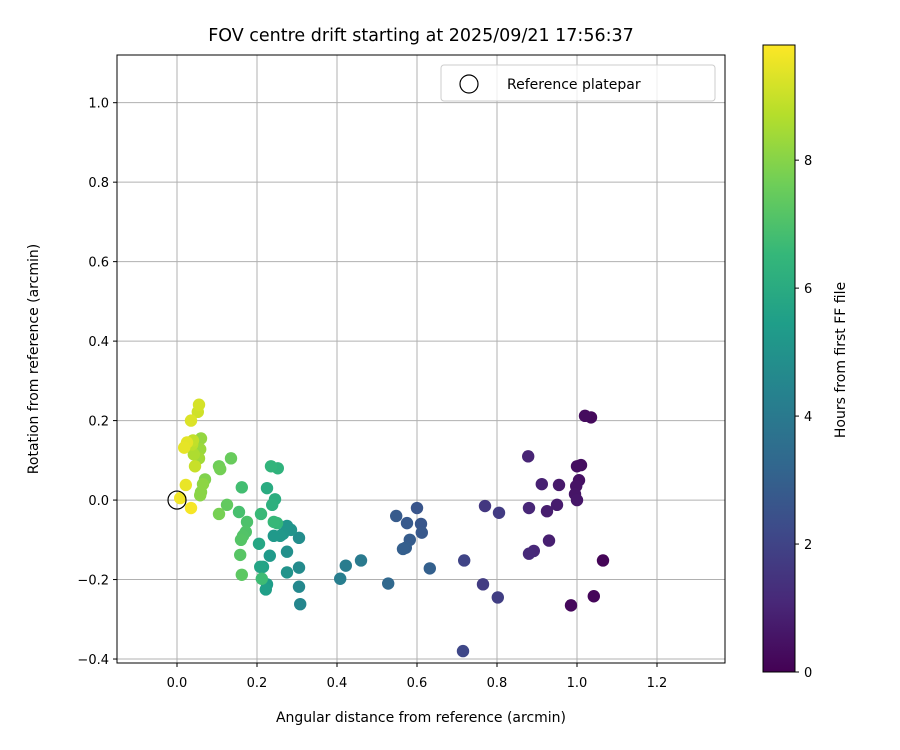  I want to click on colorbar: 0 2 4 6 8 Hours from first FF file, so click(805, 362).